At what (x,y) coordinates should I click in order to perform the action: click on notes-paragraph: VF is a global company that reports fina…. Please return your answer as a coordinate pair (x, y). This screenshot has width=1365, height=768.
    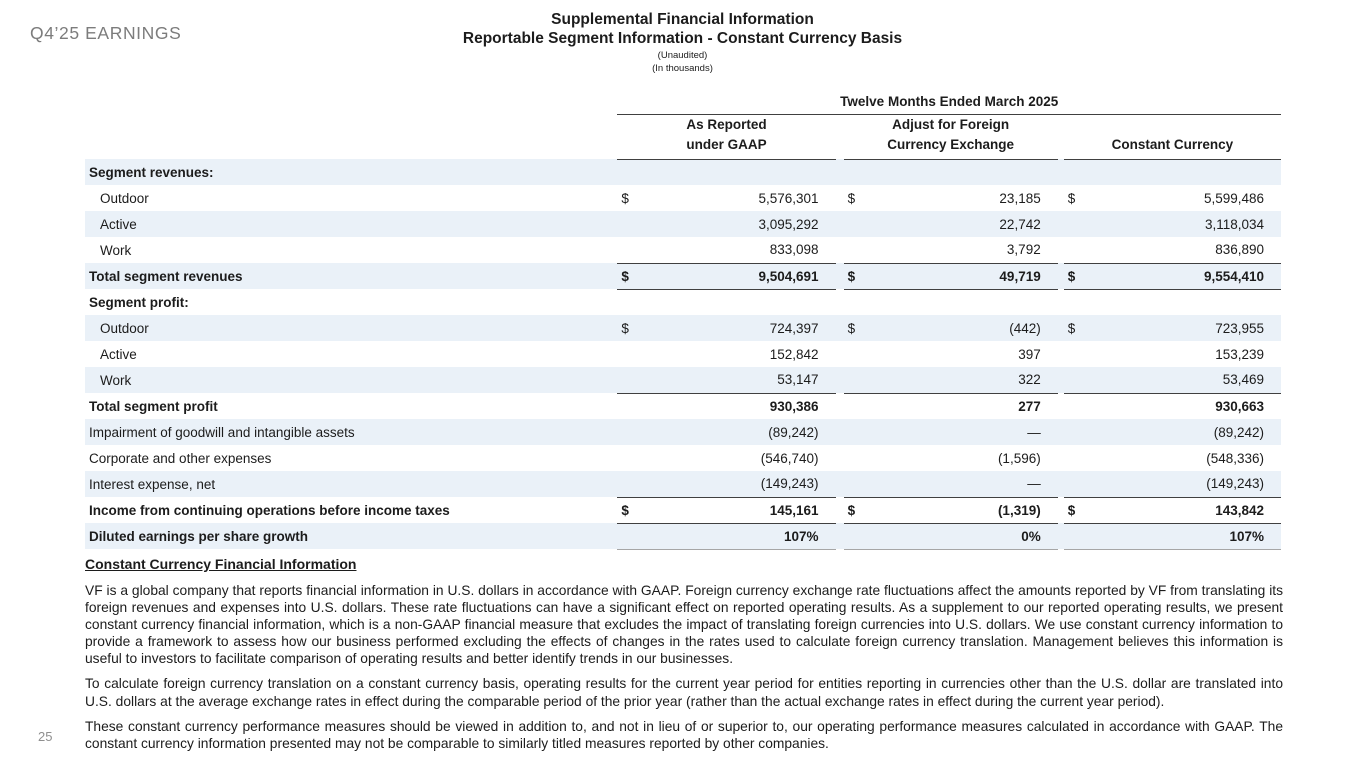
    Looking at the image, I should click on (684, 625).